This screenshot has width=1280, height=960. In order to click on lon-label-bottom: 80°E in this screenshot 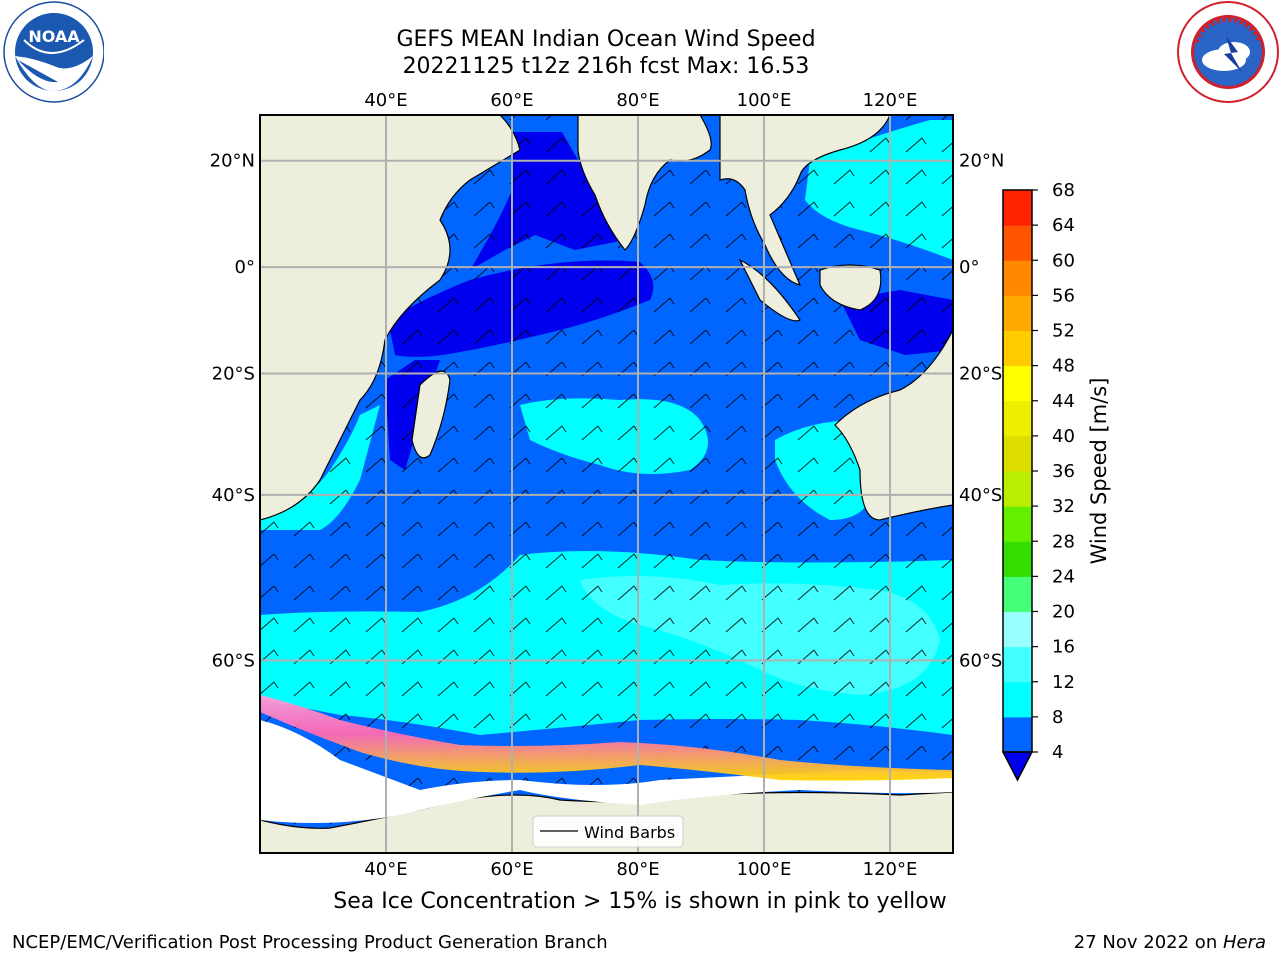, I will do `click(637, 869)`.